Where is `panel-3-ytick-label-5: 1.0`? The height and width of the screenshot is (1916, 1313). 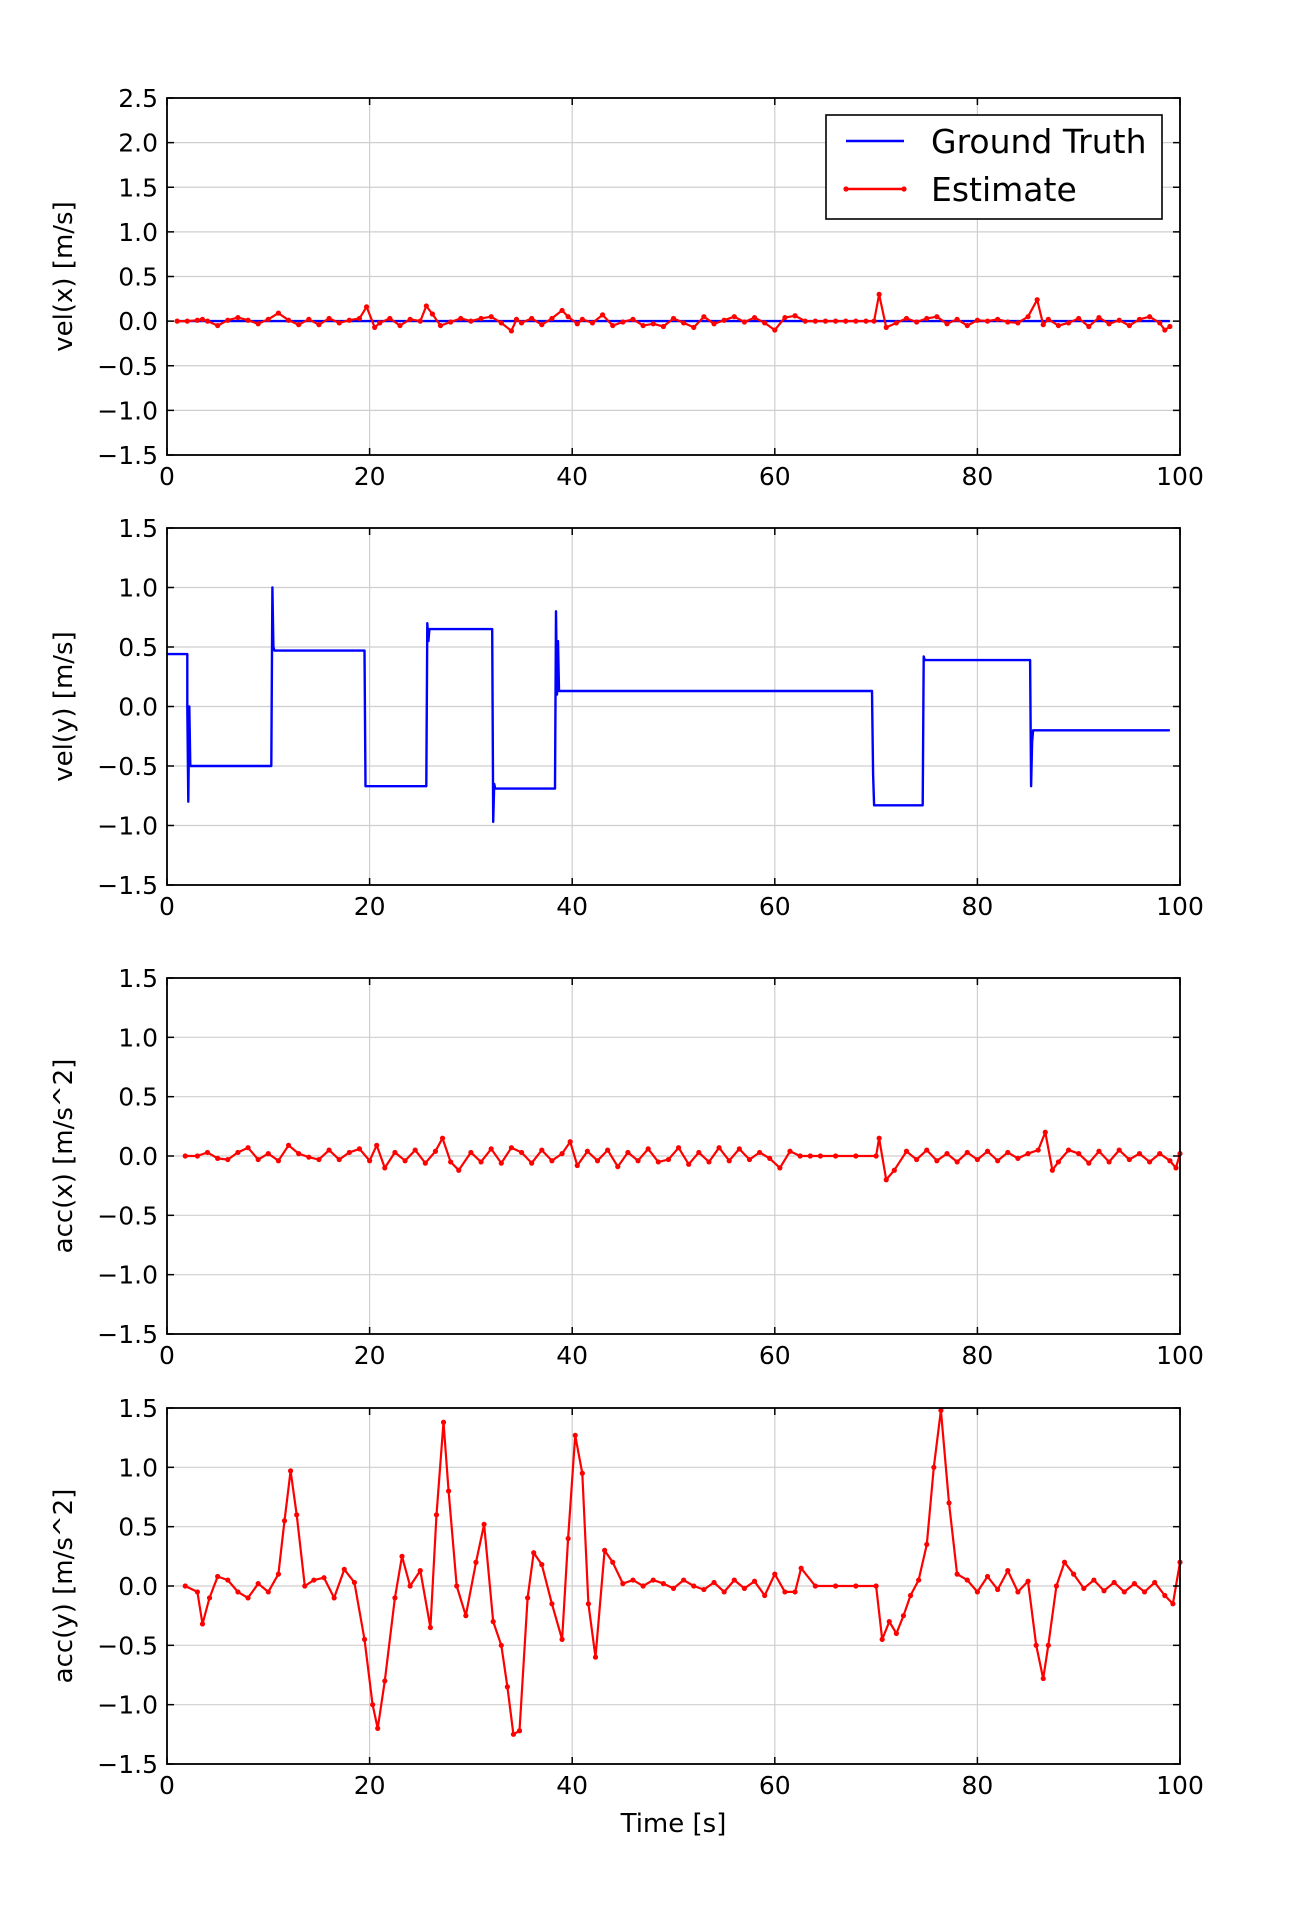
panel-3-ytick-label-5: 1.0 is located at coordinates (138, 1037).